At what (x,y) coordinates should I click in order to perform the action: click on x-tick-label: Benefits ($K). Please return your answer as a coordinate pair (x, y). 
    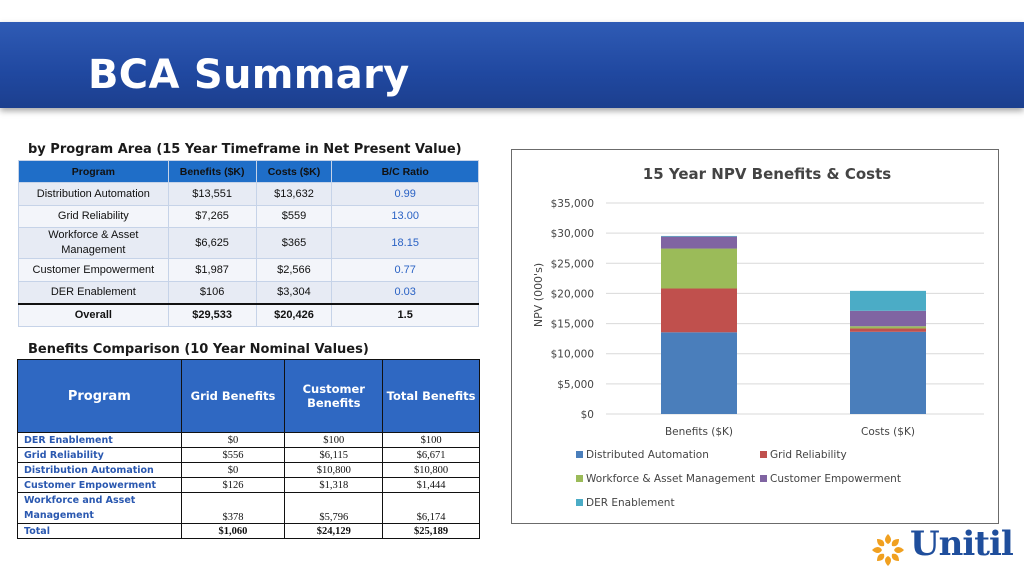
    Looking at the image, I should click on (699, 432).